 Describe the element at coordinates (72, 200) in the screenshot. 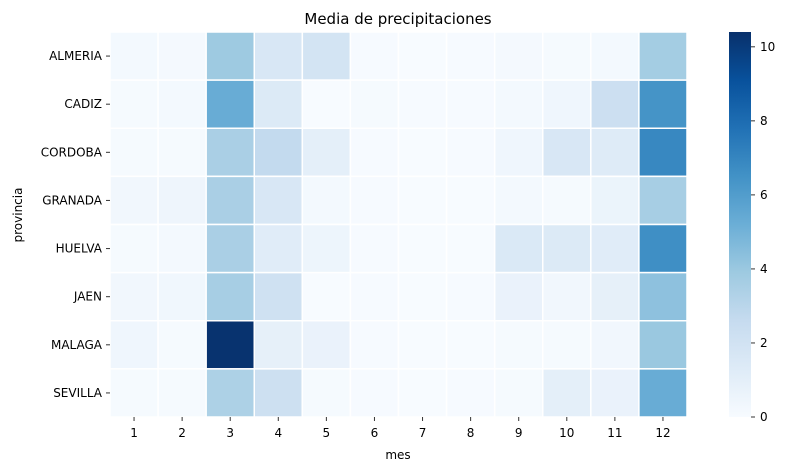

I see `y-tick-label: GRANADA` at that location.